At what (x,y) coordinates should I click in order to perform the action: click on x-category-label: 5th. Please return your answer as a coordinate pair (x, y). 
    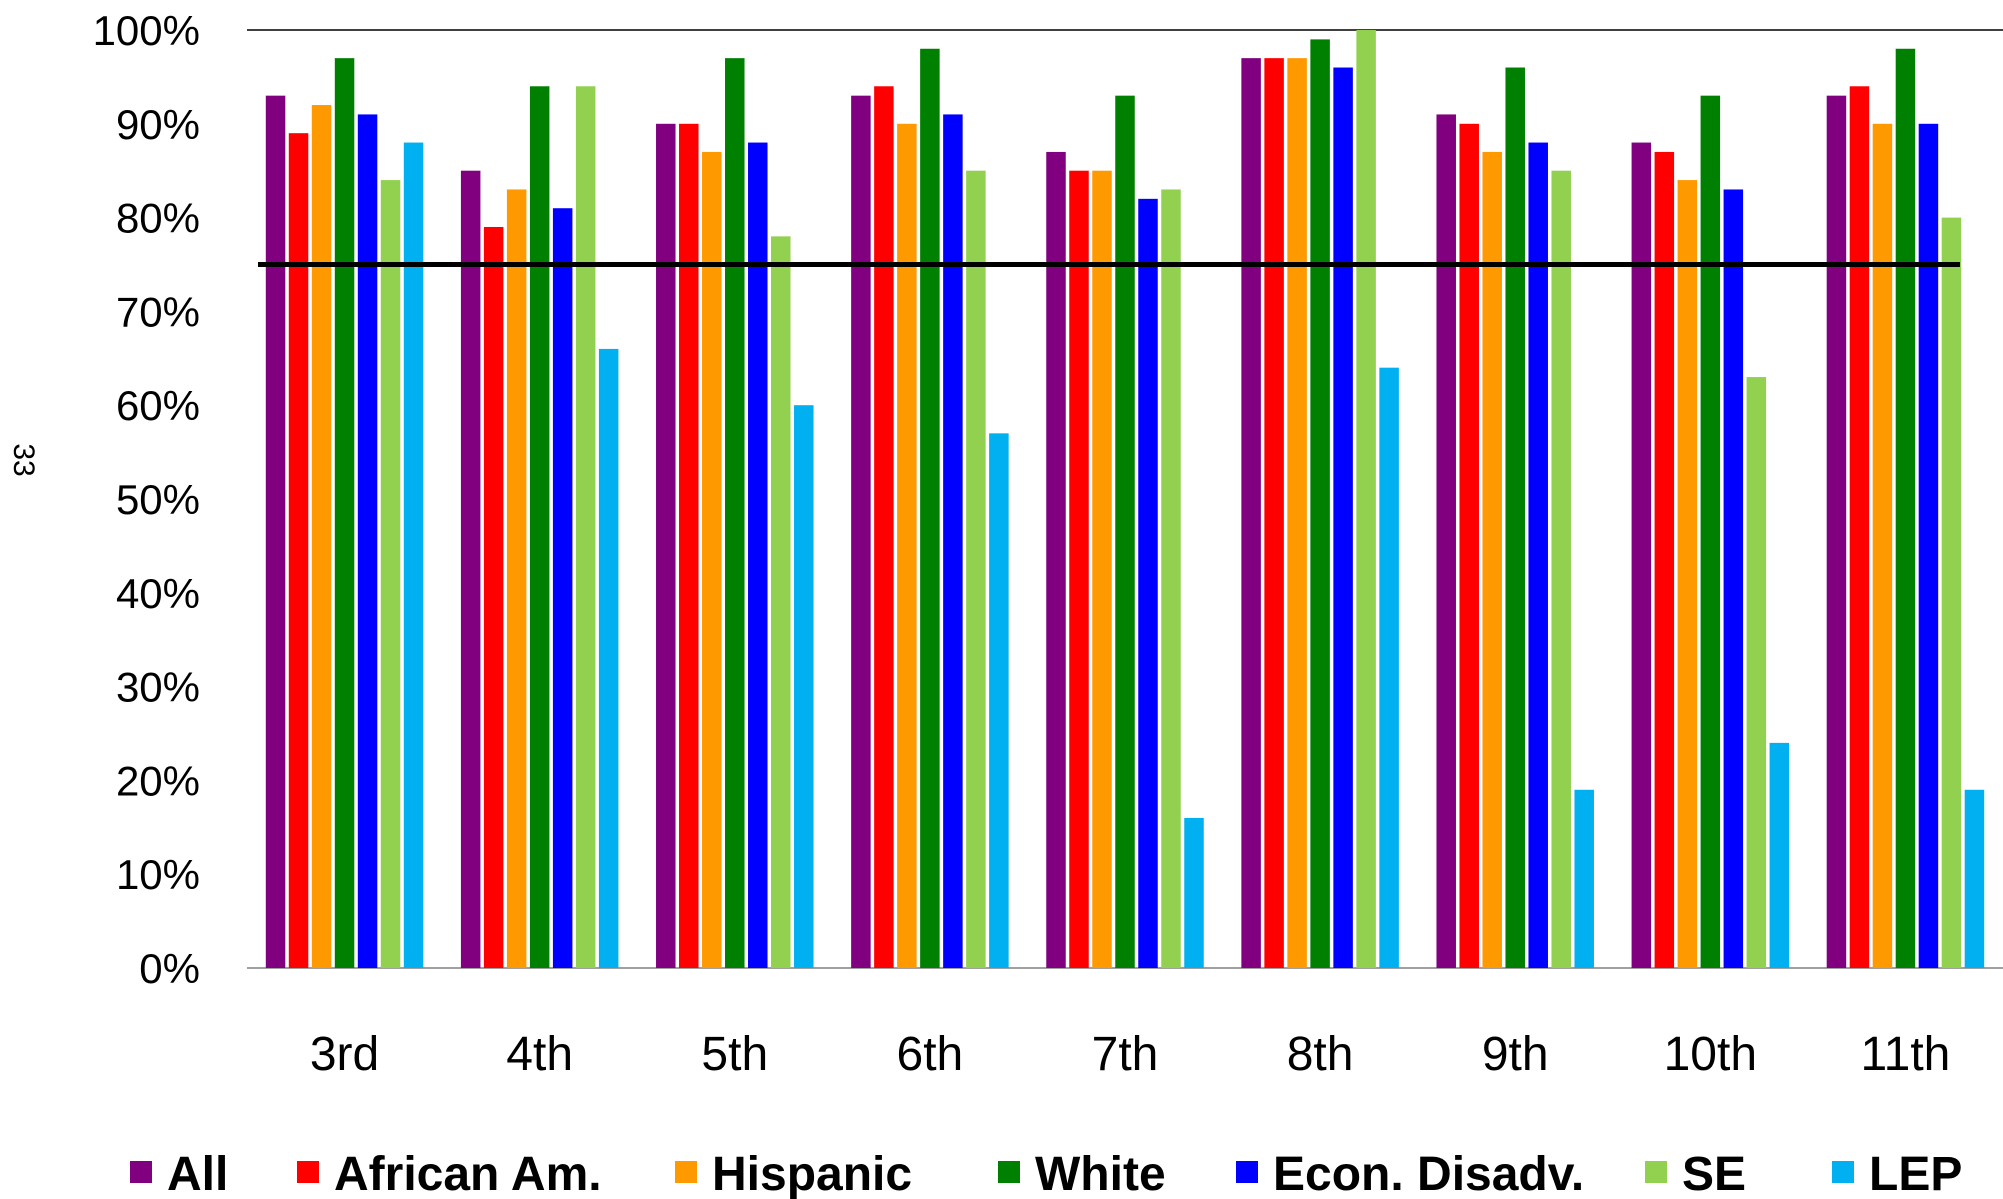
    Looking at the image, I should click on (734, 1054).